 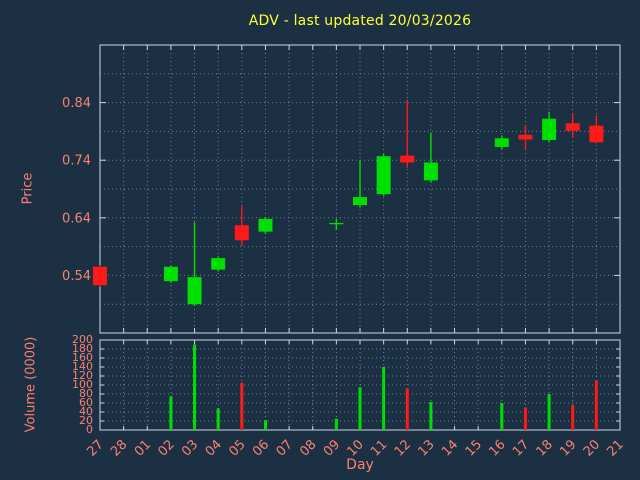 What do you see at coordinates (82, 348) in the screenshot?
I see `volume-tick-label: 180` at bounding box center [82, 348].